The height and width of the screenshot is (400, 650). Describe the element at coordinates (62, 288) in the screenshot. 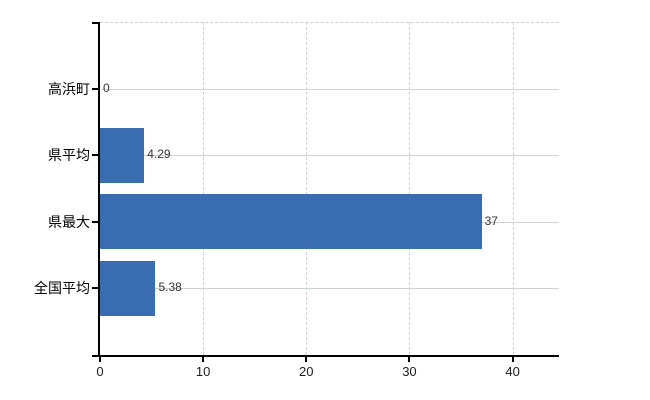

I see `category-label: 全国平均` at that location.